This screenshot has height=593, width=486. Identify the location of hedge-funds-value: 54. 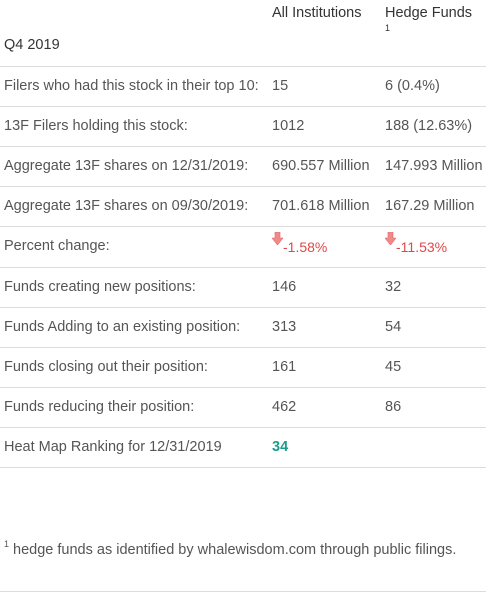
(435, 327).